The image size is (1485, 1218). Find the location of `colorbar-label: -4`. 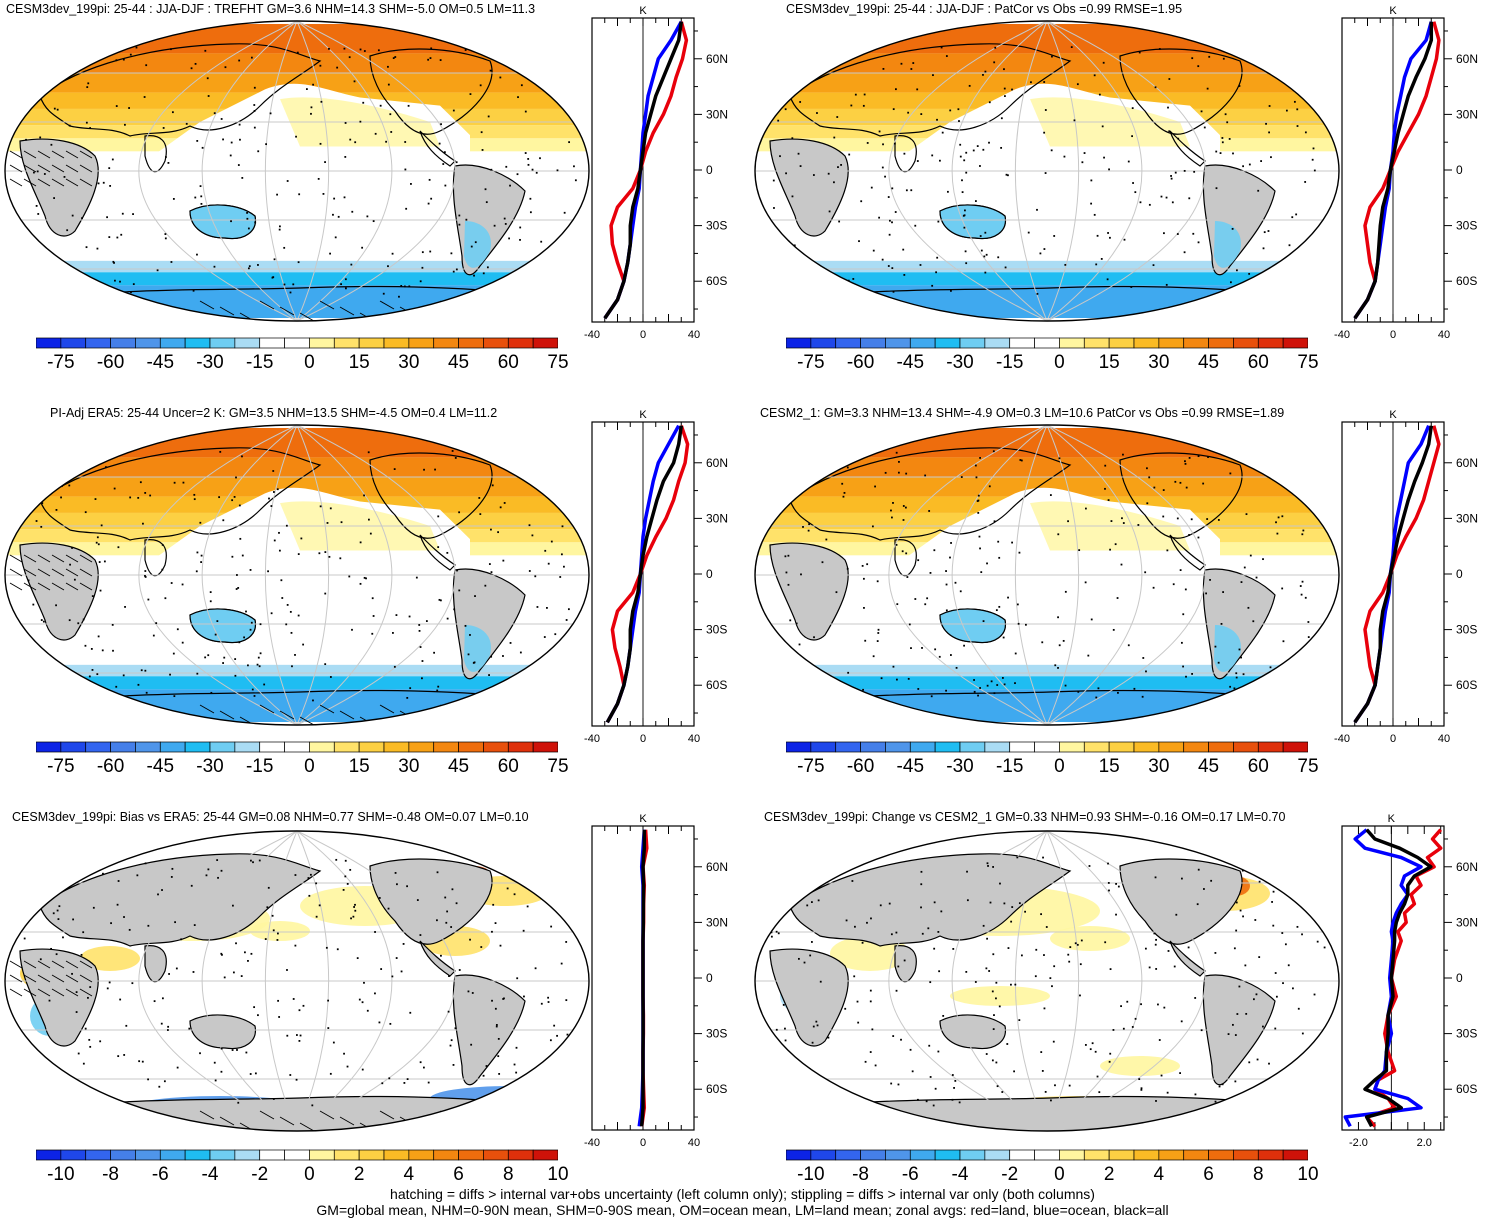

colorbar-label: -4 is located at coordinates (960, 1174).